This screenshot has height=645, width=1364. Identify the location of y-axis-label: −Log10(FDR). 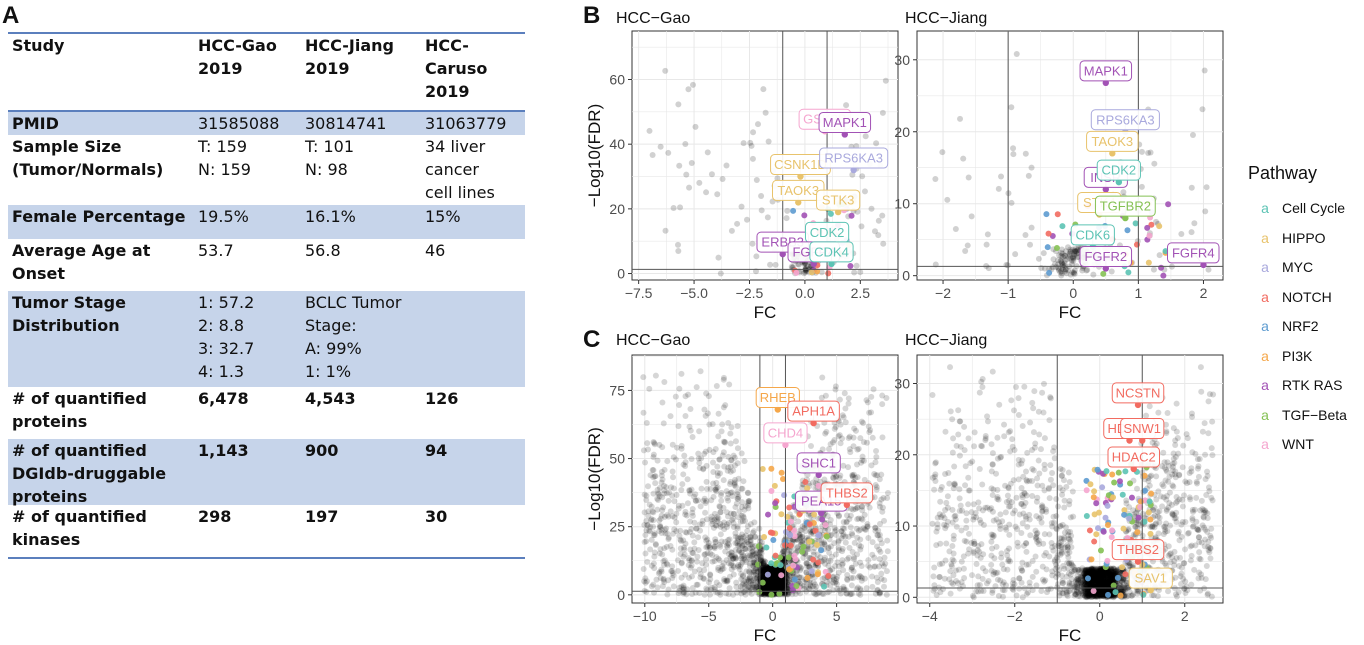
(594, 155).